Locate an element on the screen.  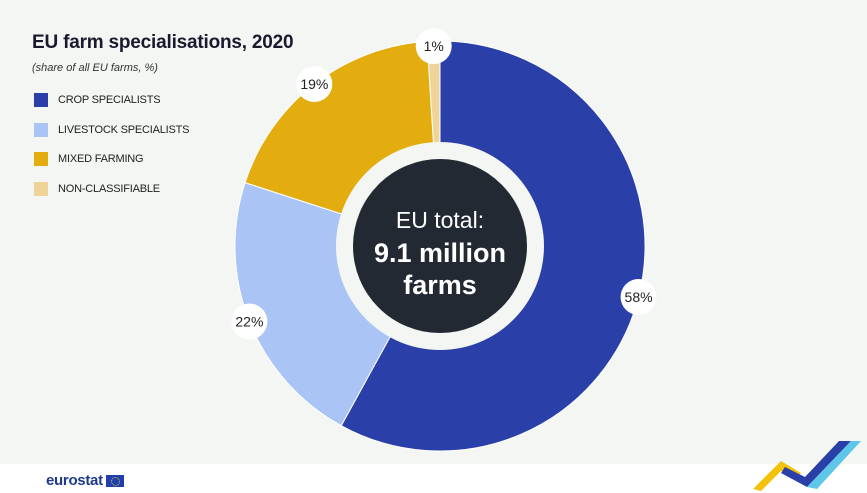
legend-item-mixed-farming: MIXED FARMING is located at coordinates (111, 159).